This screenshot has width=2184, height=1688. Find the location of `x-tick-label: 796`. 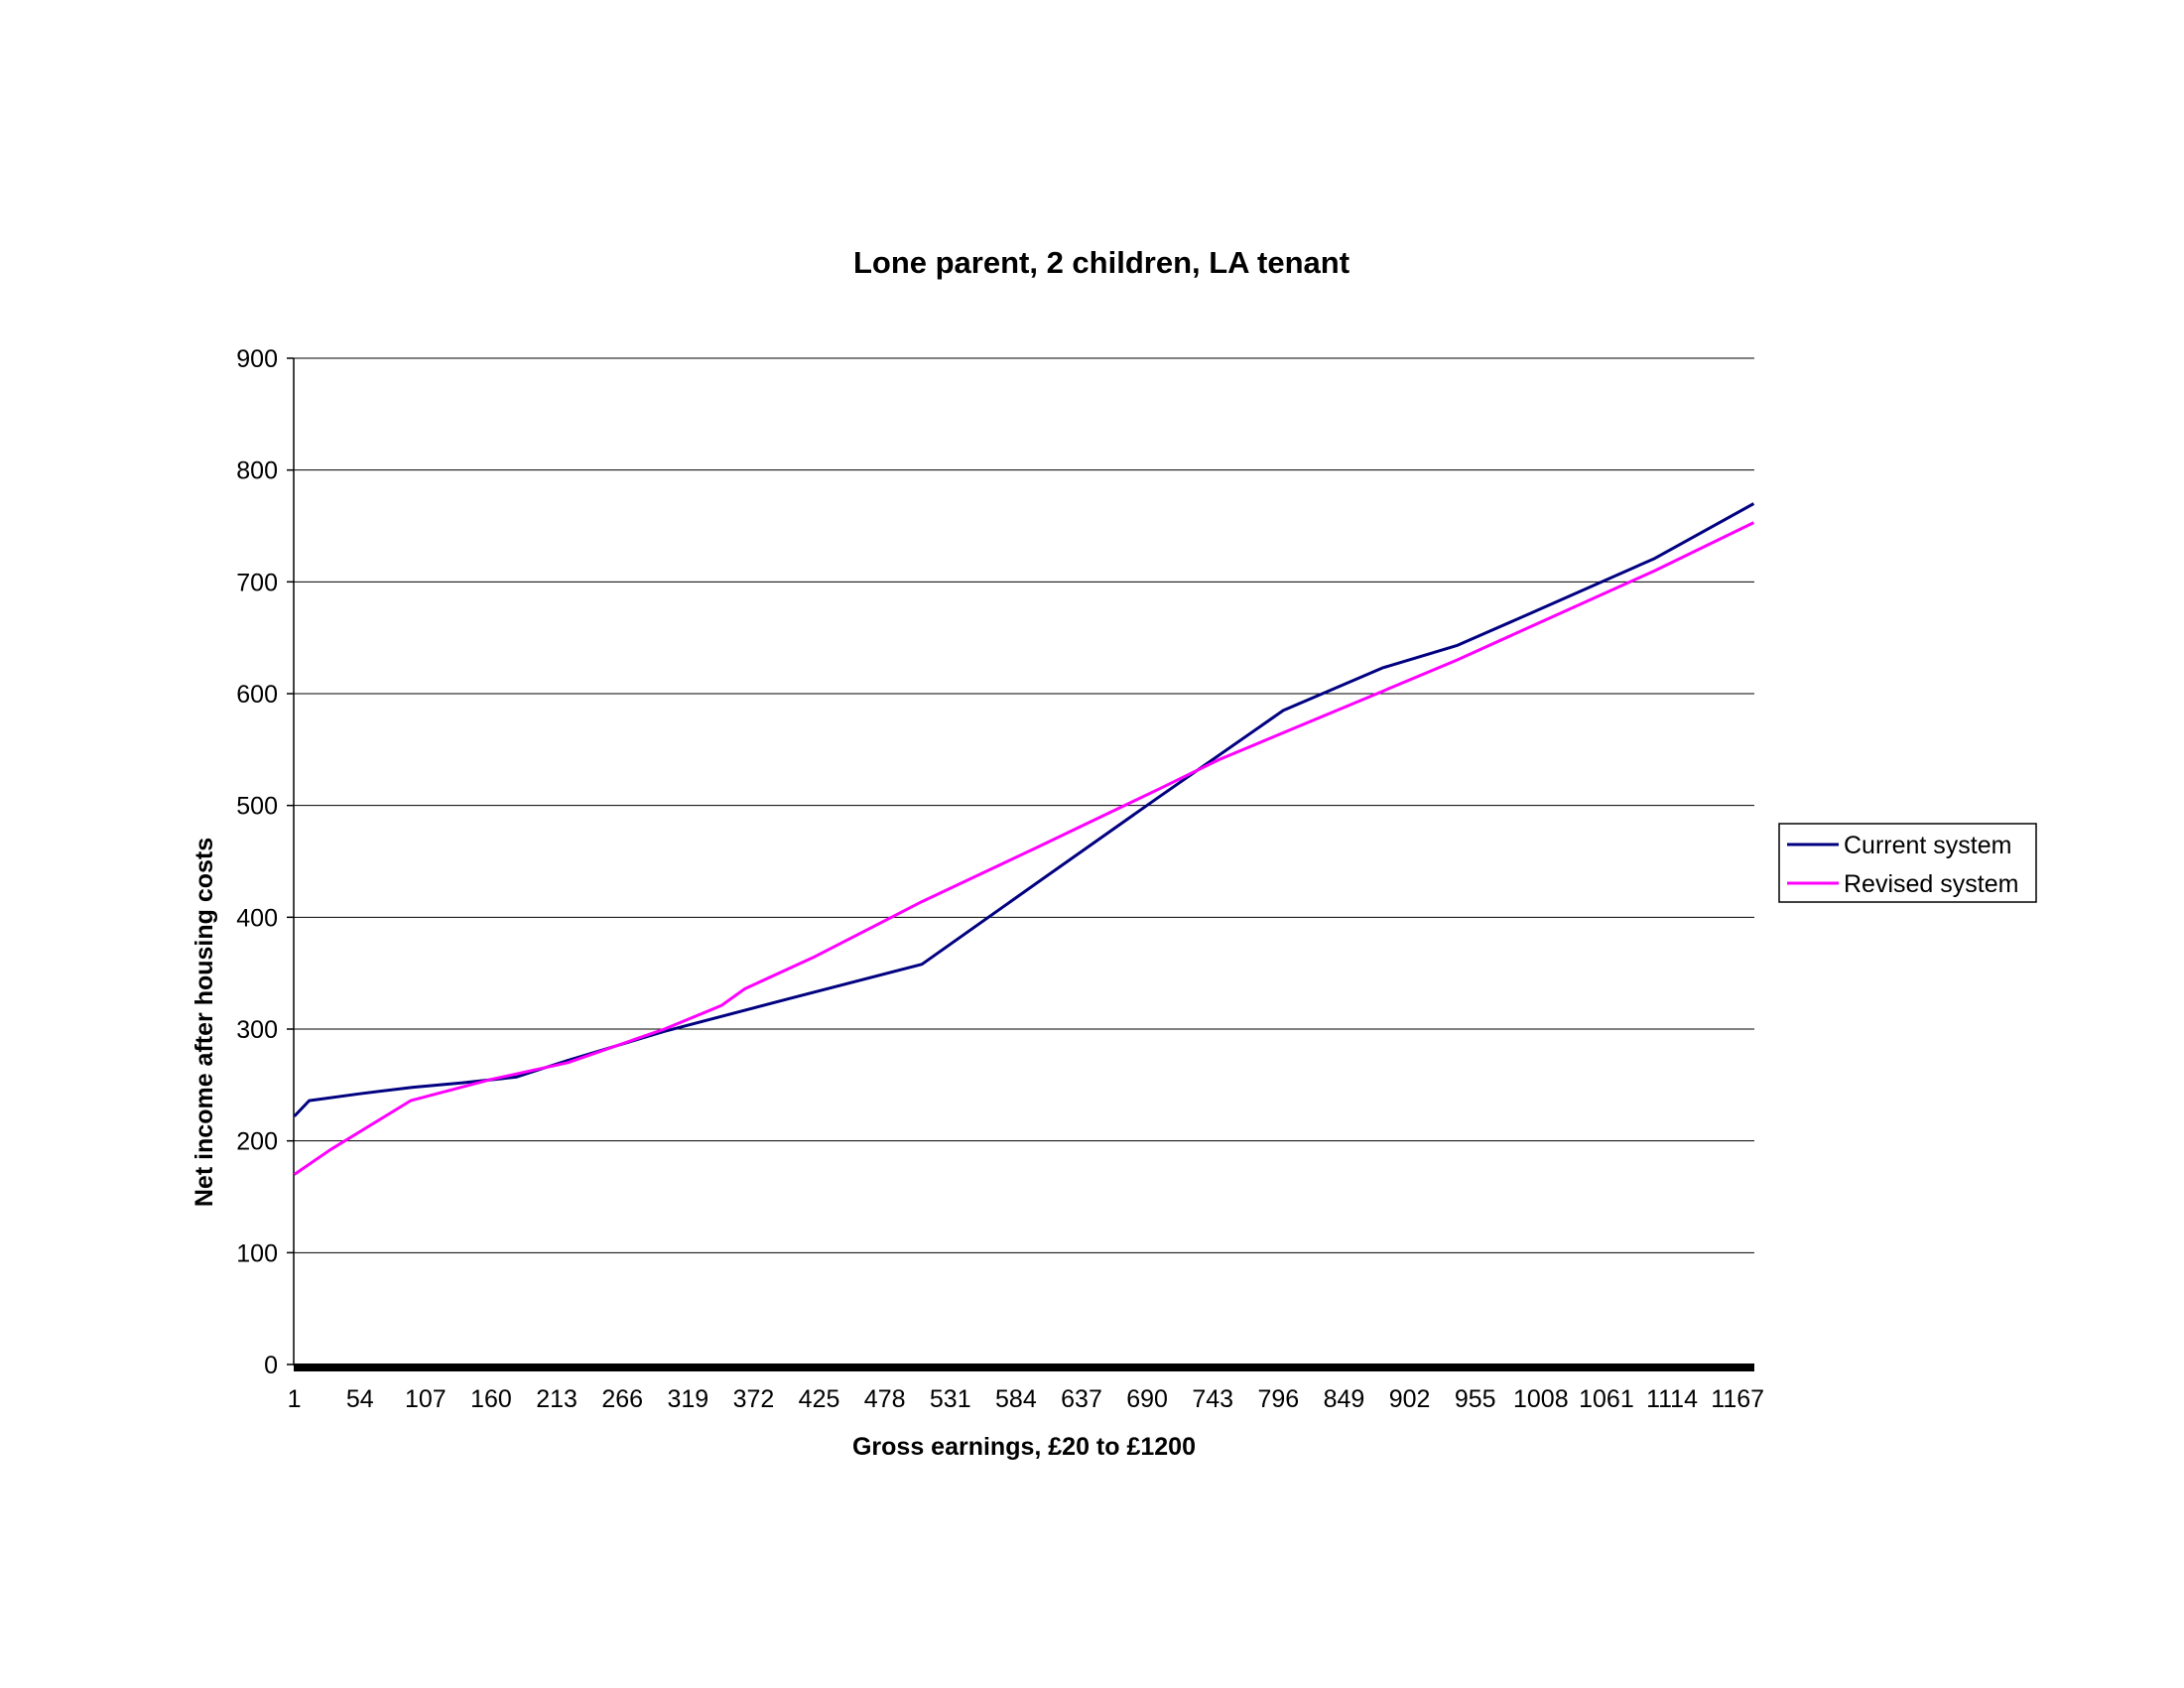

x-tick-label: 796 is located at coordinates (1278, 1399).